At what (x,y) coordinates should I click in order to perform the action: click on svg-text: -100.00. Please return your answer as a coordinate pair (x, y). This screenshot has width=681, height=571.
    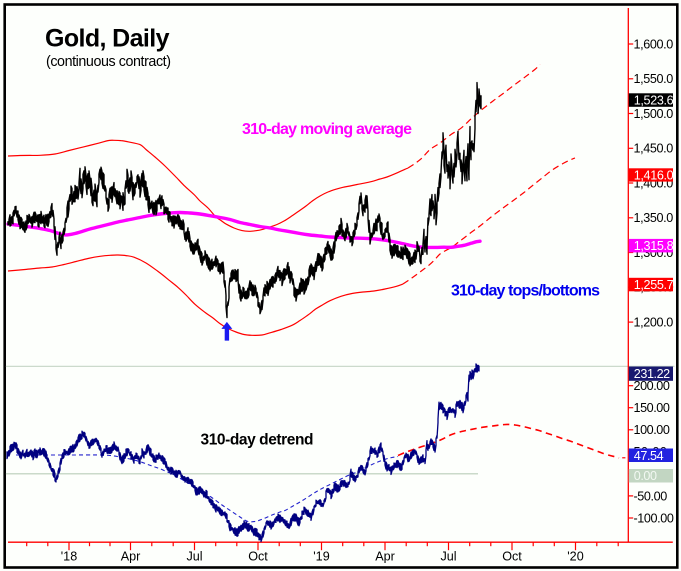
    Looking at the image, I should click on (654, 518).